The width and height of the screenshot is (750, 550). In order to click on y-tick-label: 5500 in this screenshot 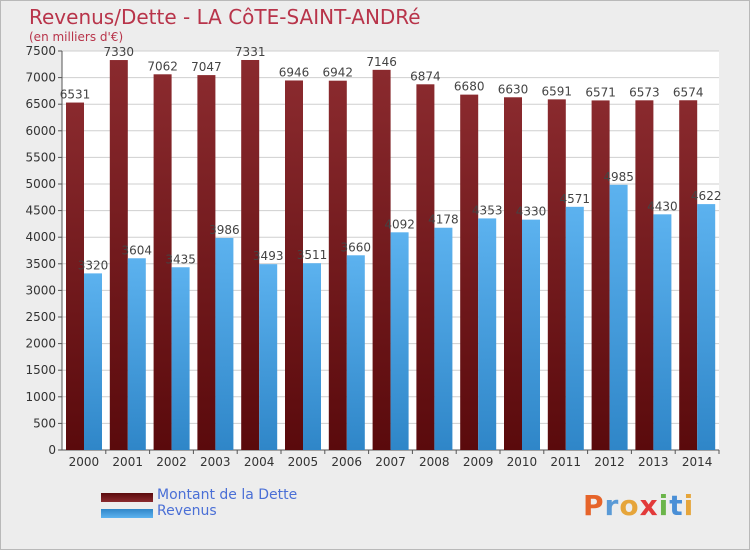, I will do `click(40, 157)`.